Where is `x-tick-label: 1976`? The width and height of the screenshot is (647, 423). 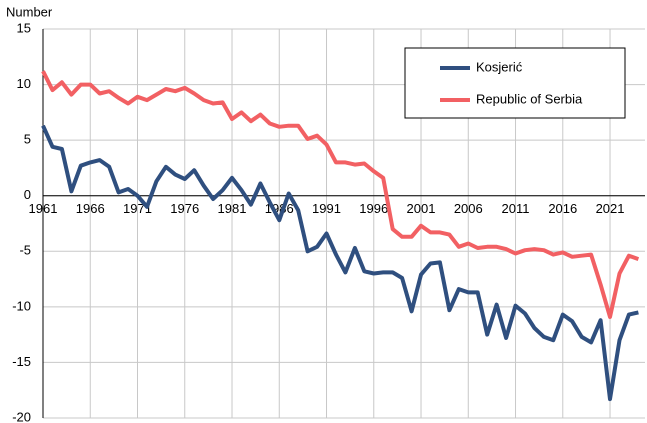 x-tick-label: 1976 is located at coordinates (184, 208).